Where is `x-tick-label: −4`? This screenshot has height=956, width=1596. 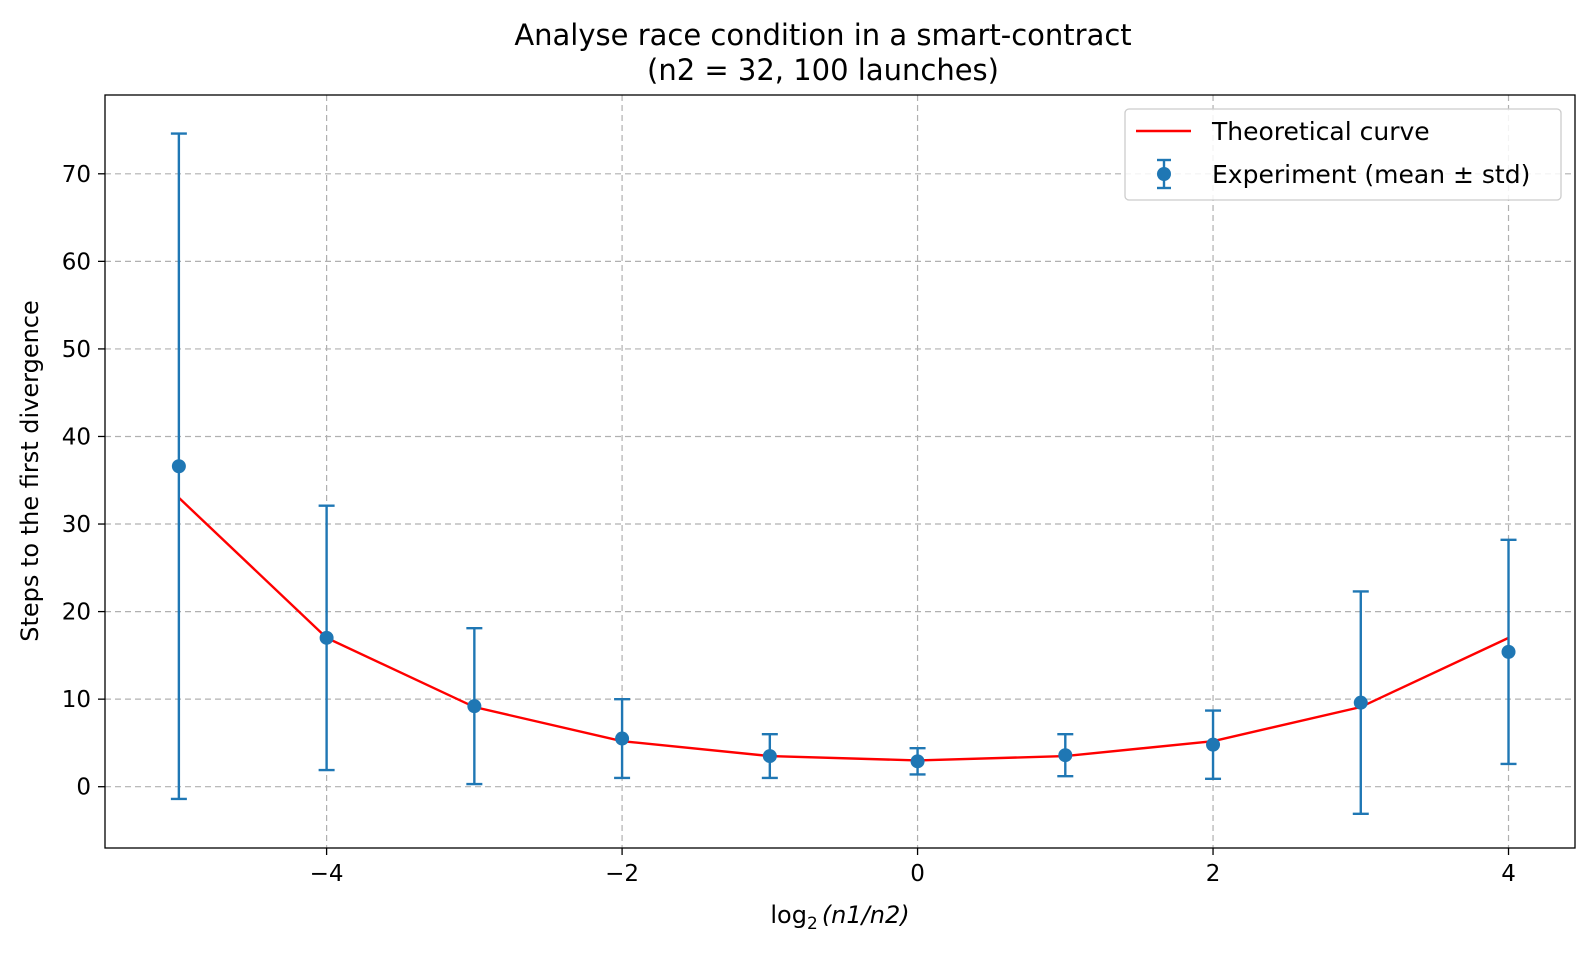 x-tick-label: −4 is located at coordinates (327, 874).